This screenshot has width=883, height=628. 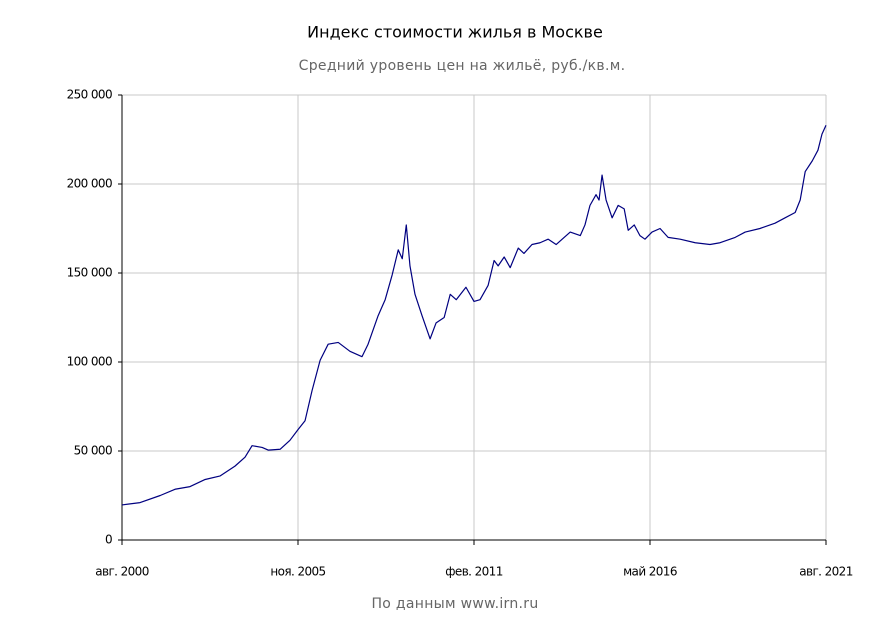 I want to click on chart-subtitle: Средний уровень цен на жильё, руб./кв.м., so click(x=462, y=66).